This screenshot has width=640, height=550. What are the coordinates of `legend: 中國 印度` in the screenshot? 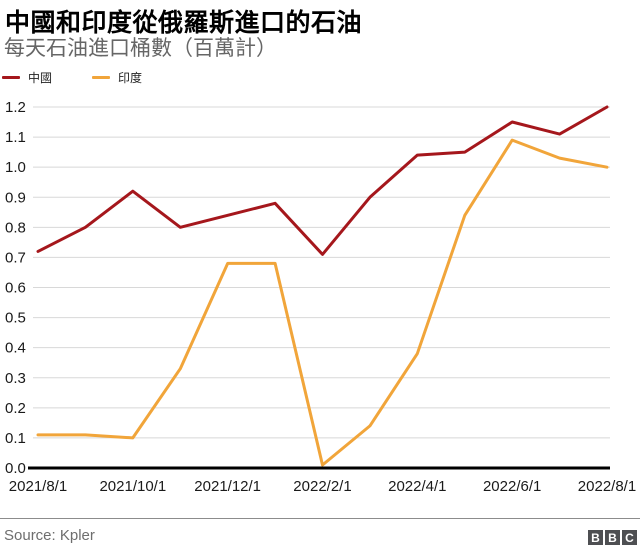 It's located at (72, 77).